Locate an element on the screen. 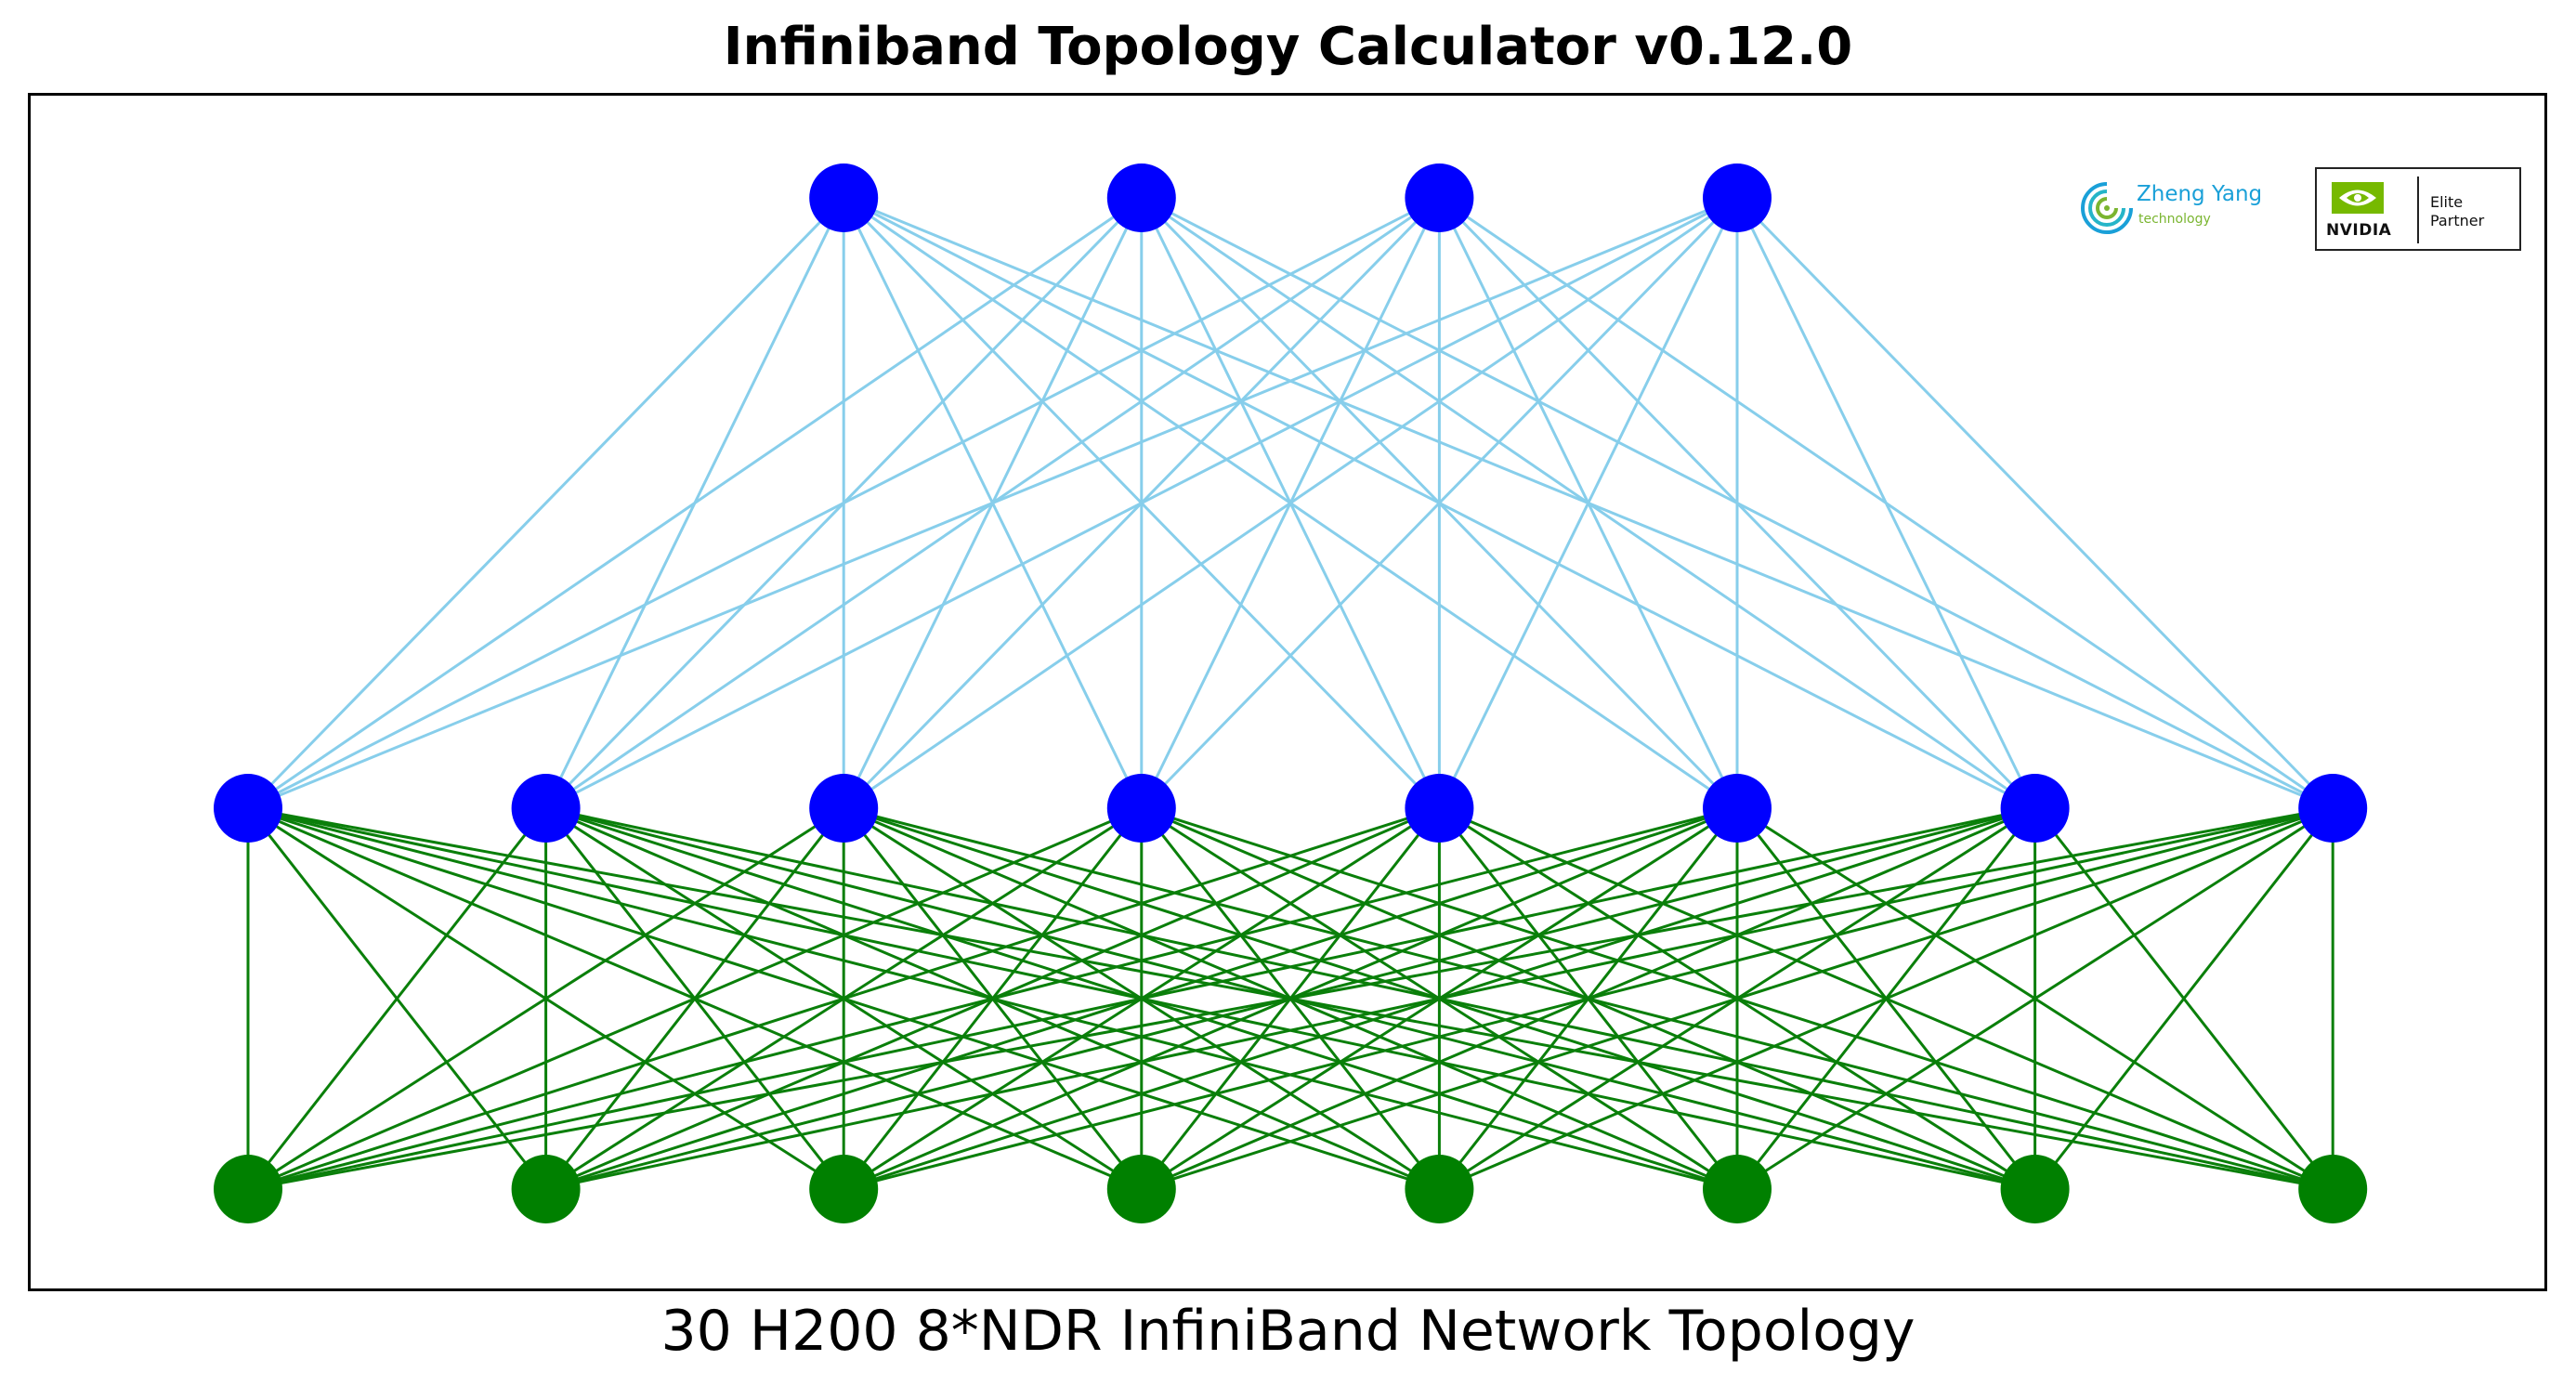  nvidia-elite-partner-logo: NVIDIA Elite Partner is located at coordinates (2418, 209).